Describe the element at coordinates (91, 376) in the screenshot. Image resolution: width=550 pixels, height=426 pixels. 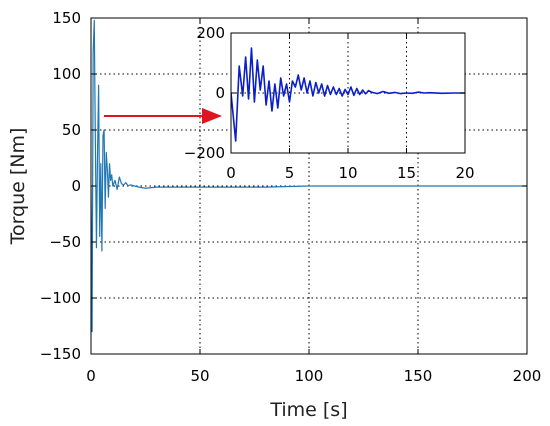
I see `main-x-tick-label-0: 0` at that location.